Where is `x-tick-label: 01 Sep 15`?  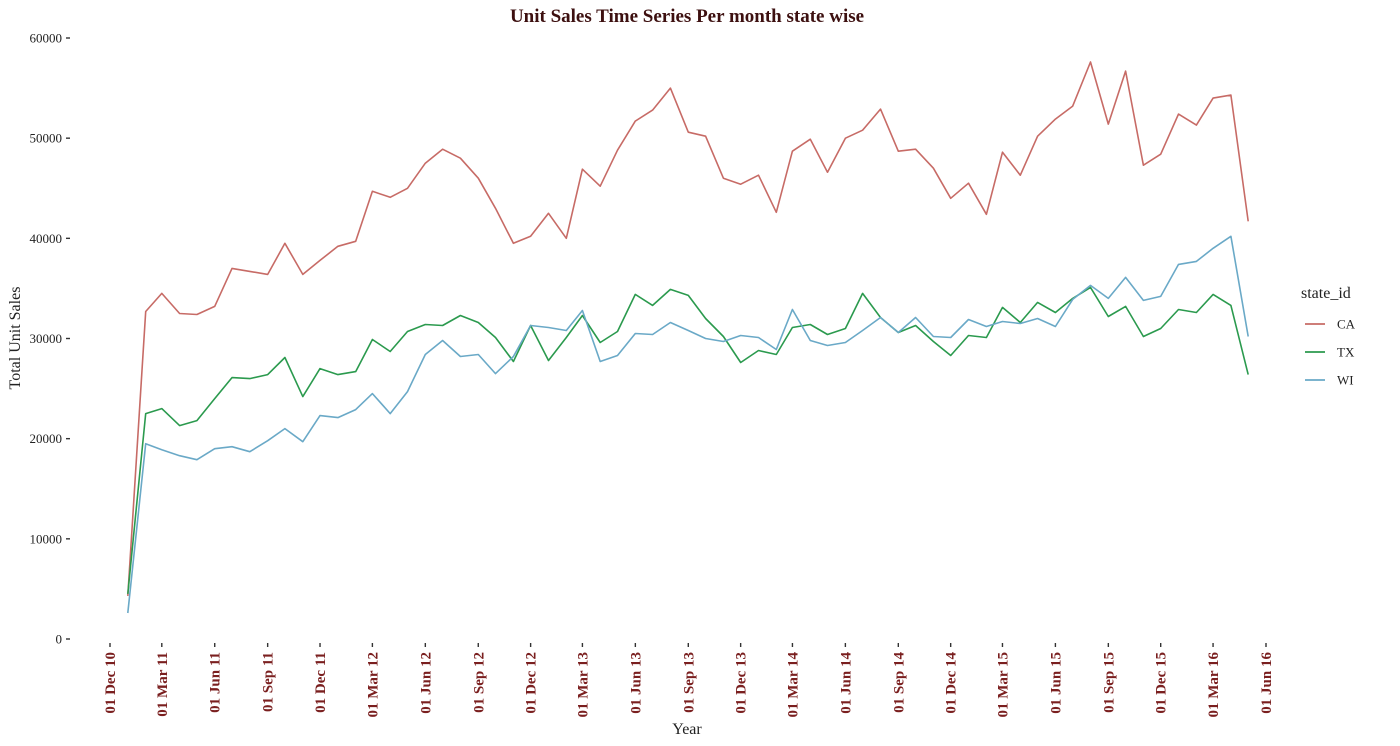
x-tick-label: 01 Sep 15 is located at coordinates (1109, 682).